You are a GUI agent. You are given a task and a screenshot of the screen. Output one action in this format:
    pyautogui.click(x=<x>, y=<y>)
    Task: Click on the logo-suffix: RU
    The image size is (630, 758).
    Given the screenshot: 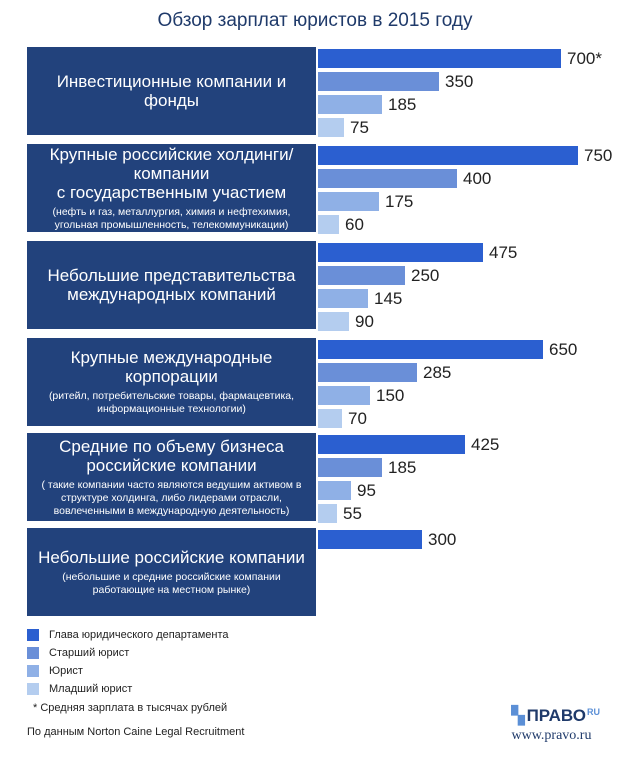 What is the action you would take?
    pyautogui.click(x=593, y=712)
    